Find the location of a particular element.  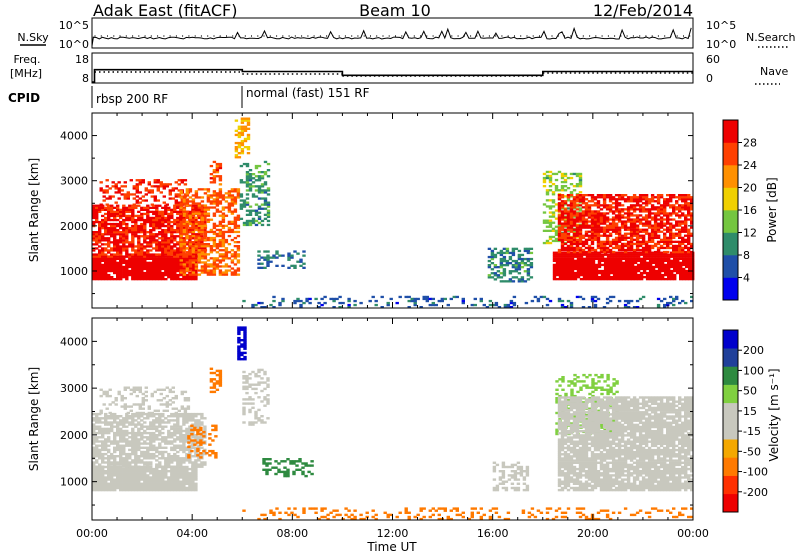

nsky-line is located at coordinates (391, 36).